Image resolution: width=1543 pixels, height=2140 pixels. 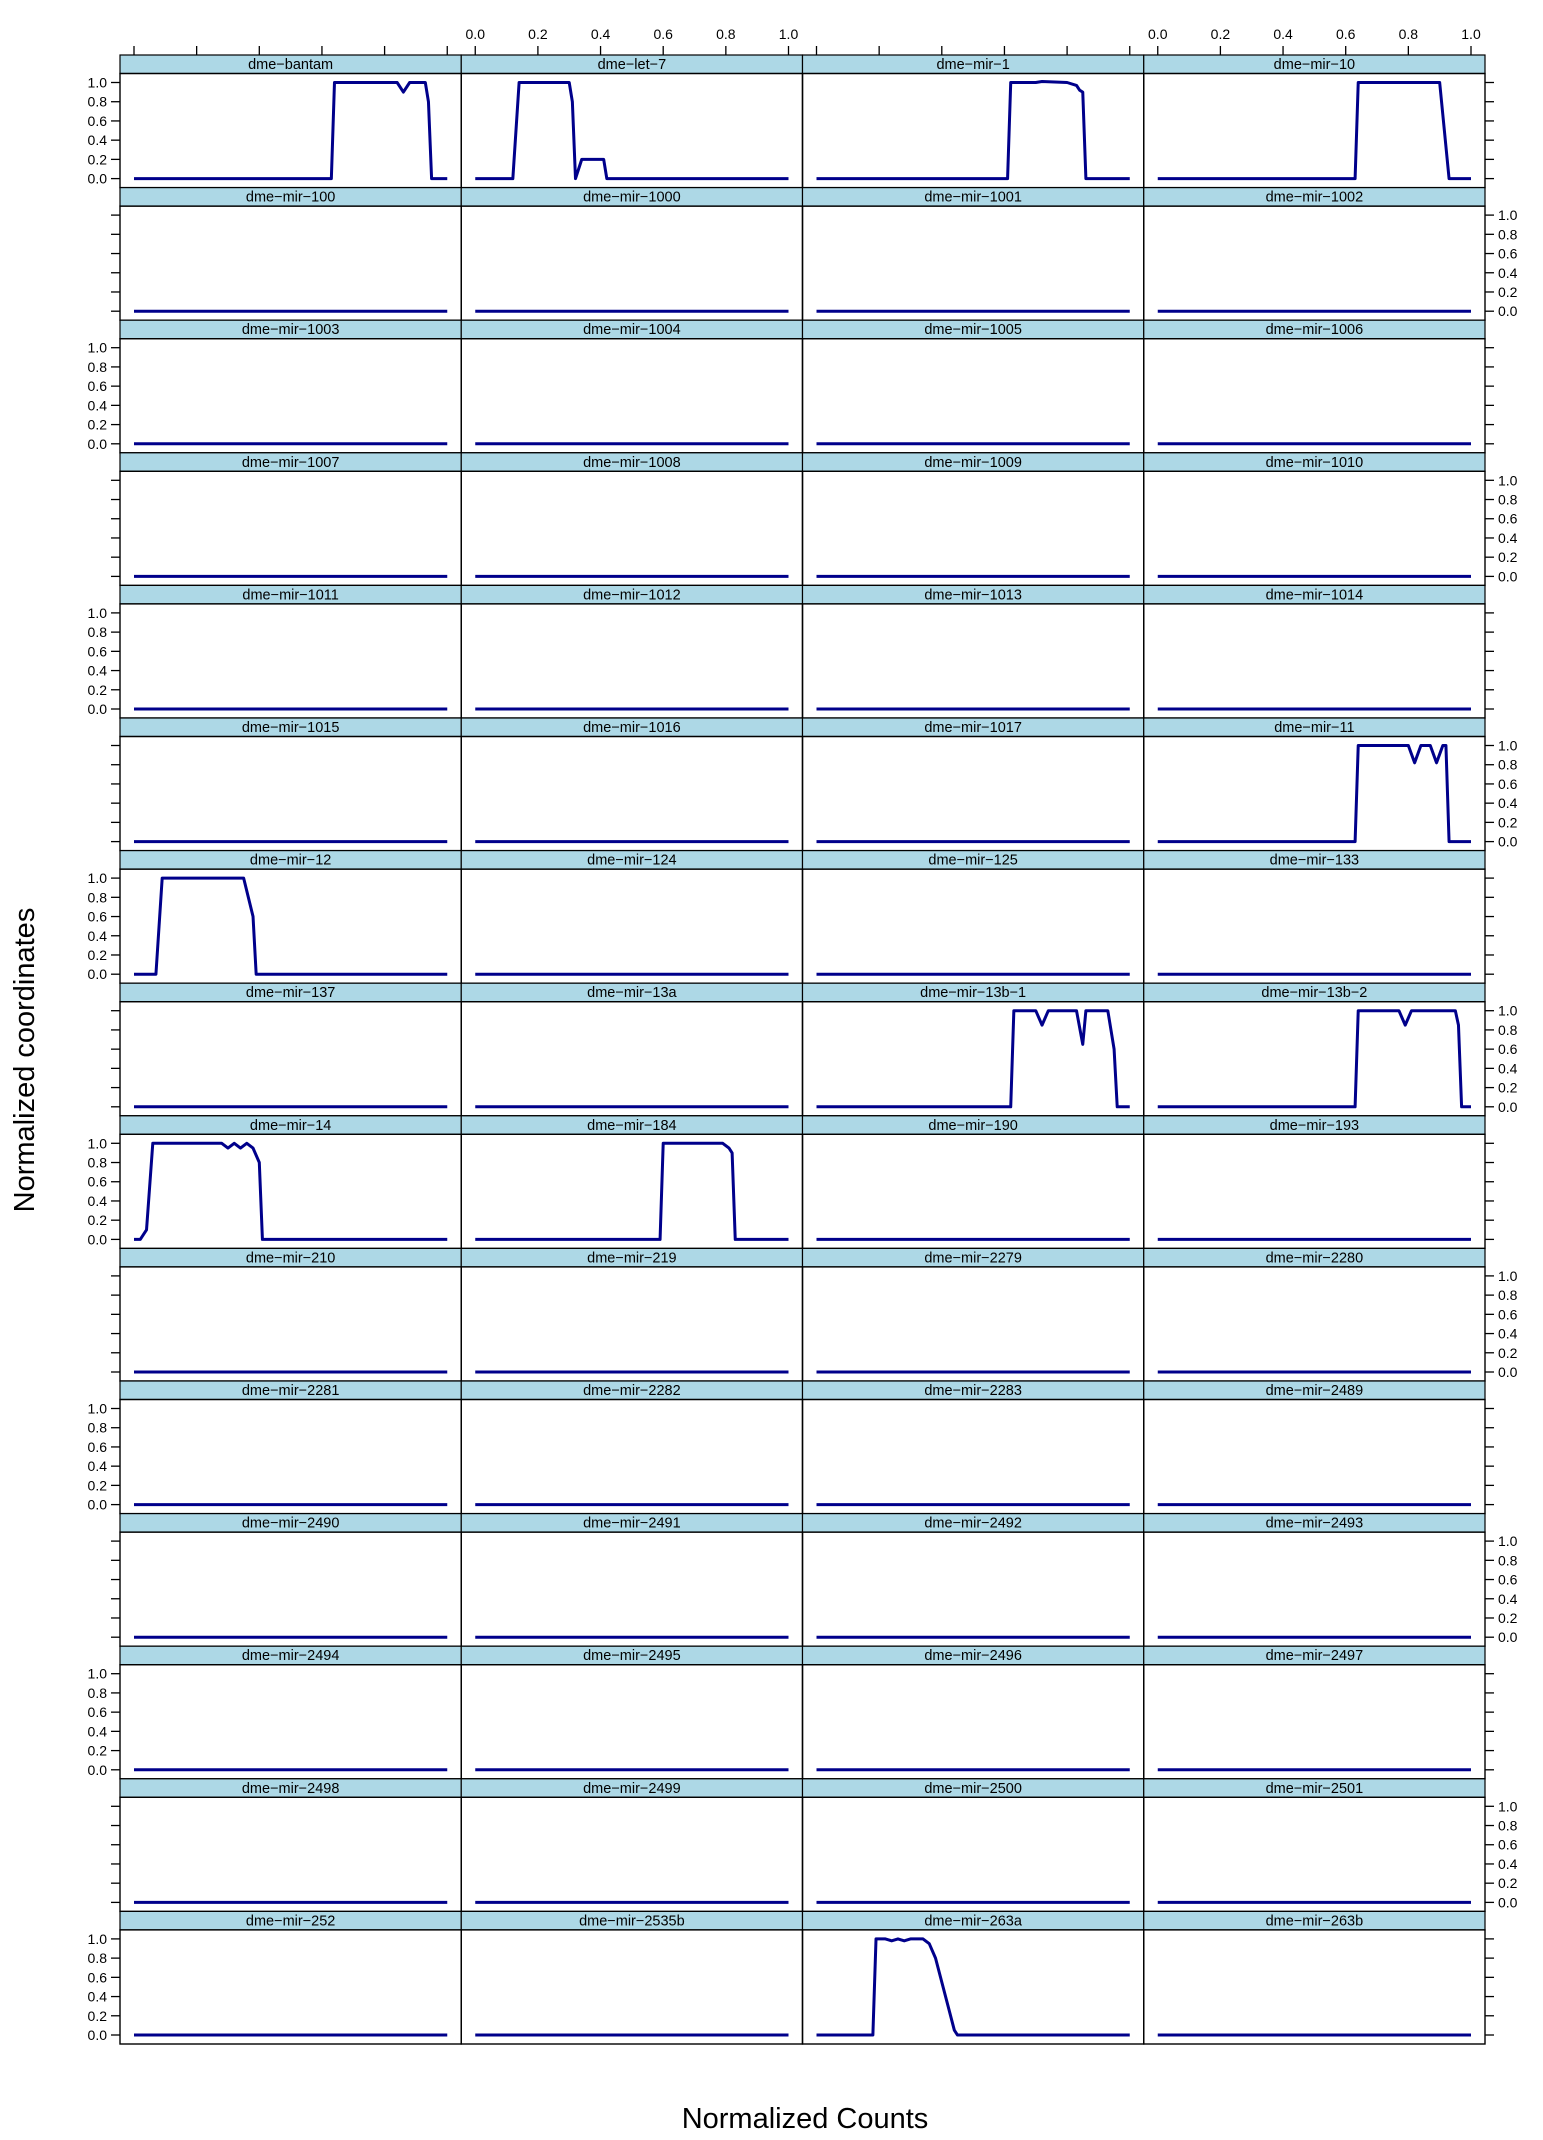 I want to click on panel: dme−mir−1015, so click(x=286, y=784).